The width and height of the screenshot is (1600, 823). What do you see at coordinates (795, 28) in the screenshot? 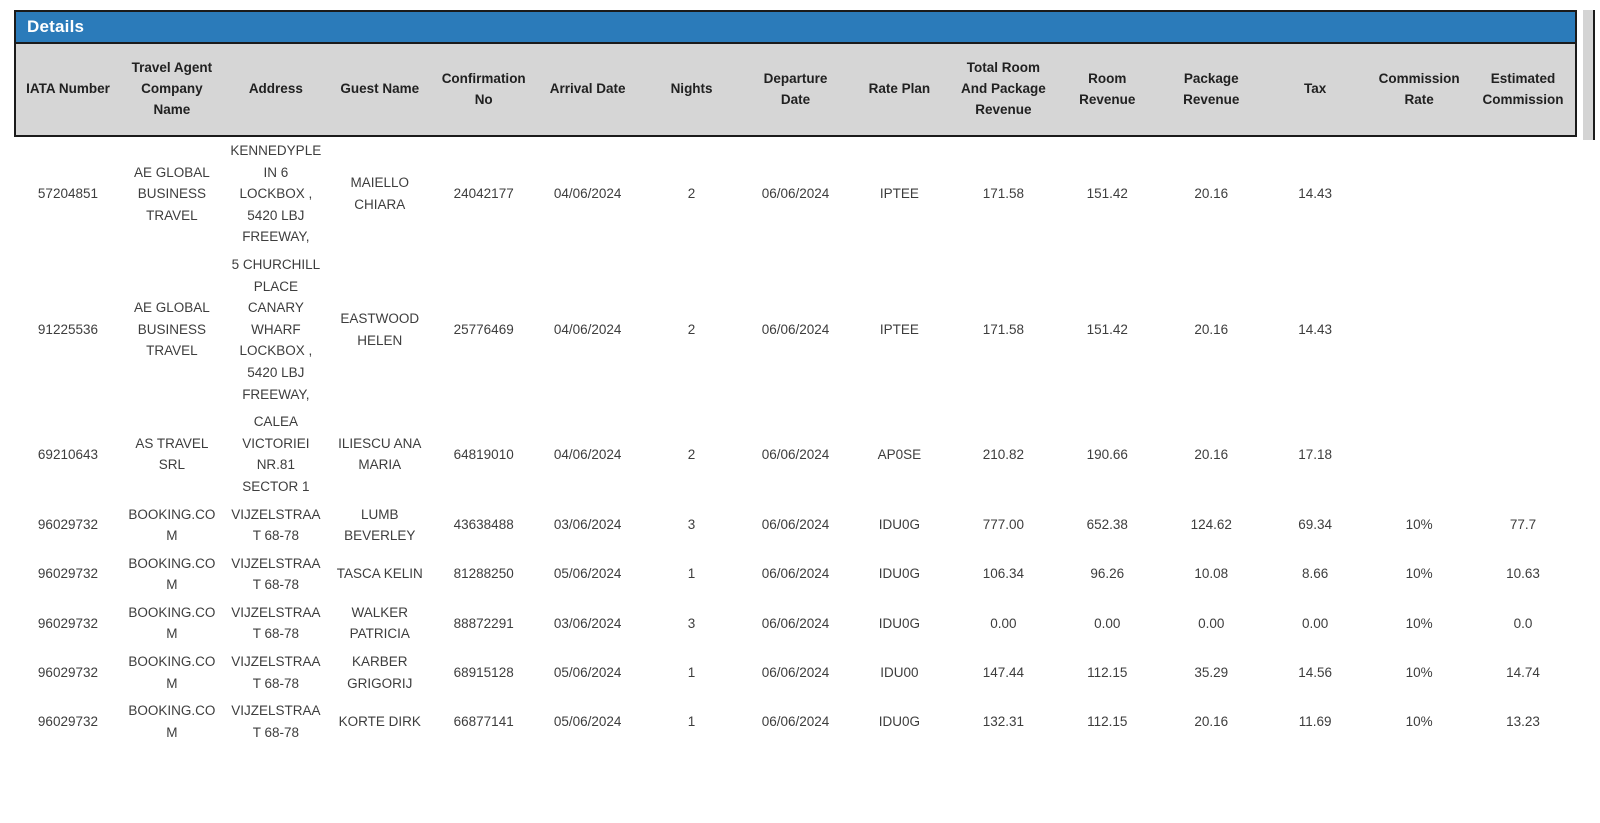
I see `details-title-bar: Details` at bounding box center [795, 28].